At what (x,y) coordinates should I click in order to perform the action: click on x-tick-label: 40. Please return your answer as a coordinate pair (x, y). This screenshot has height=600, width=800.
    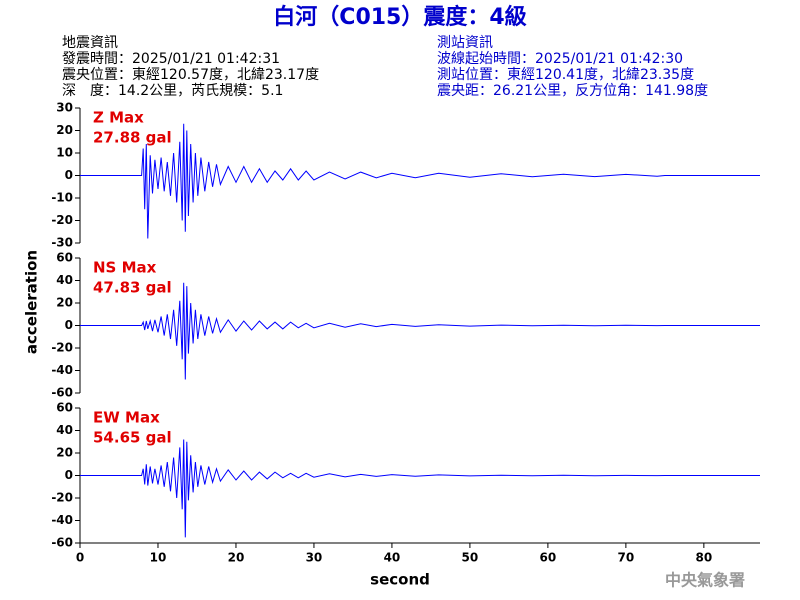
    Looking at the image, I should click on (392, 558).